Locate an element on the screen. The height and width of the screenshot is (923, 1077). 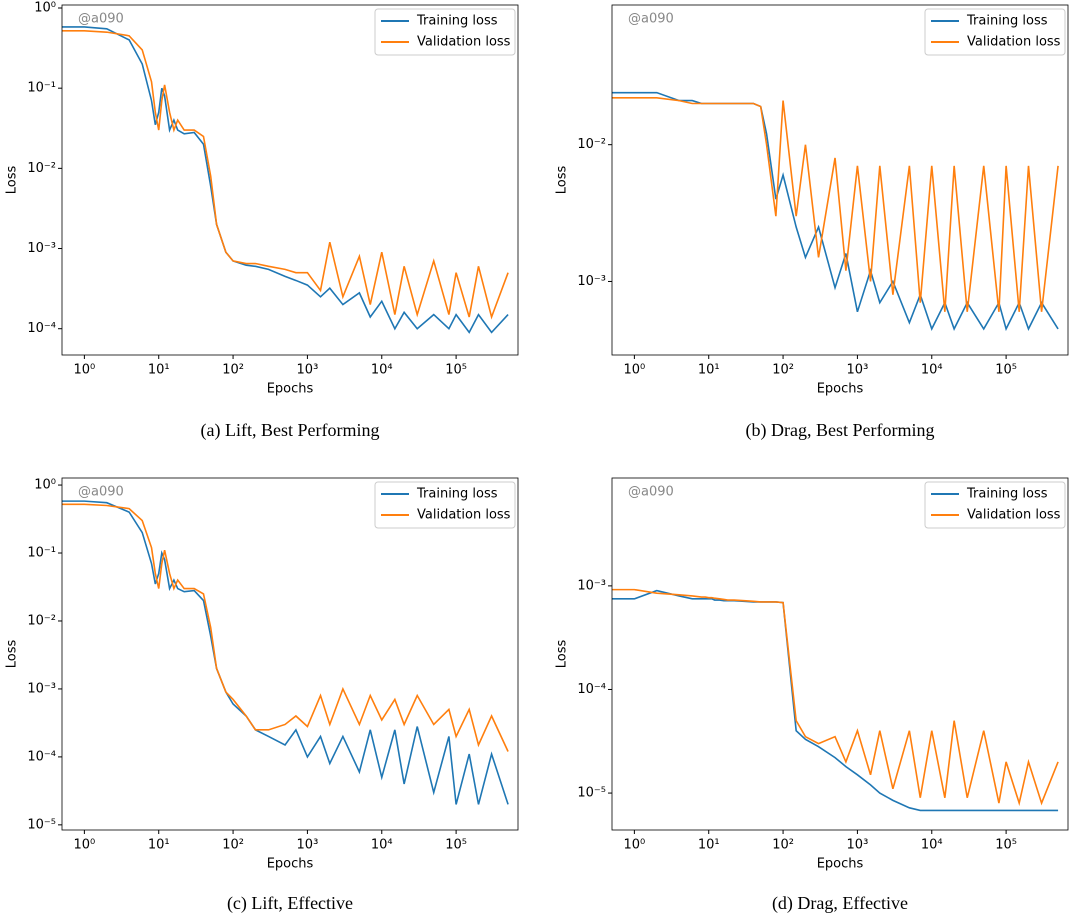
caption: (a) Lift, Best Performing is located at coordinates (290, 430).